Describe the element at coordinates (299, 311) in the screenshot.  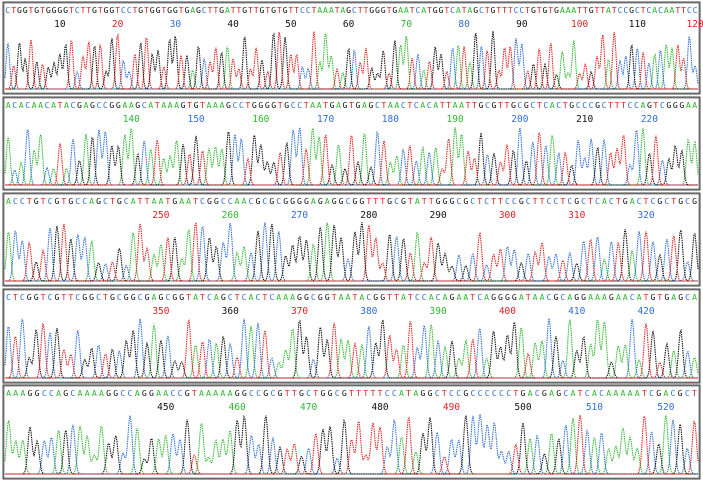
I see `position-label: 370` at that location.